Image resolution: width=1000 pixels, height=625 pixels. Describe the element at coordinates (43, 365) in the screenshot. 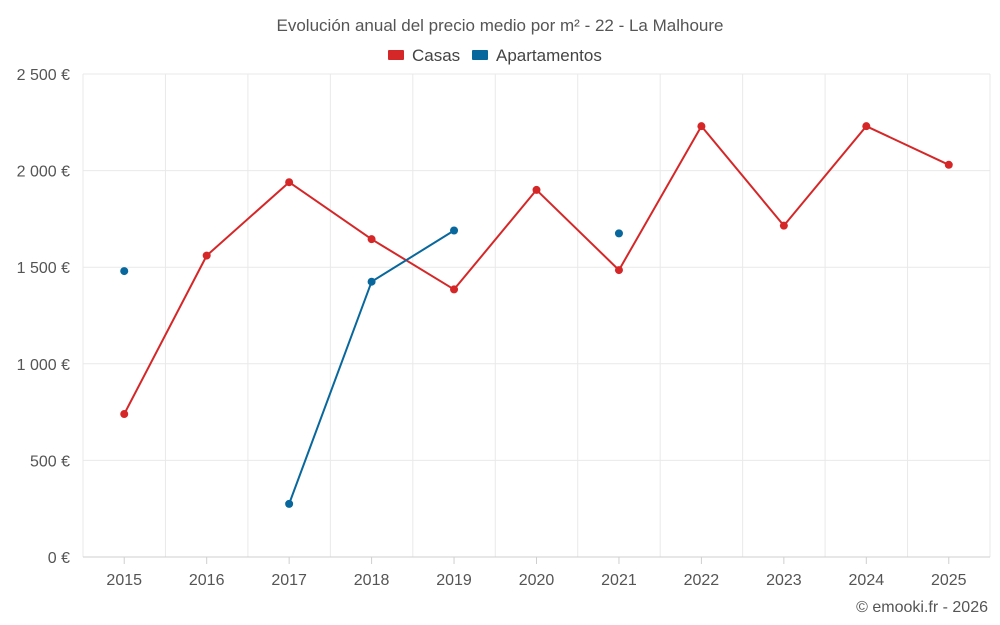

I see `y-tick-label: 1 000 €` at that location.